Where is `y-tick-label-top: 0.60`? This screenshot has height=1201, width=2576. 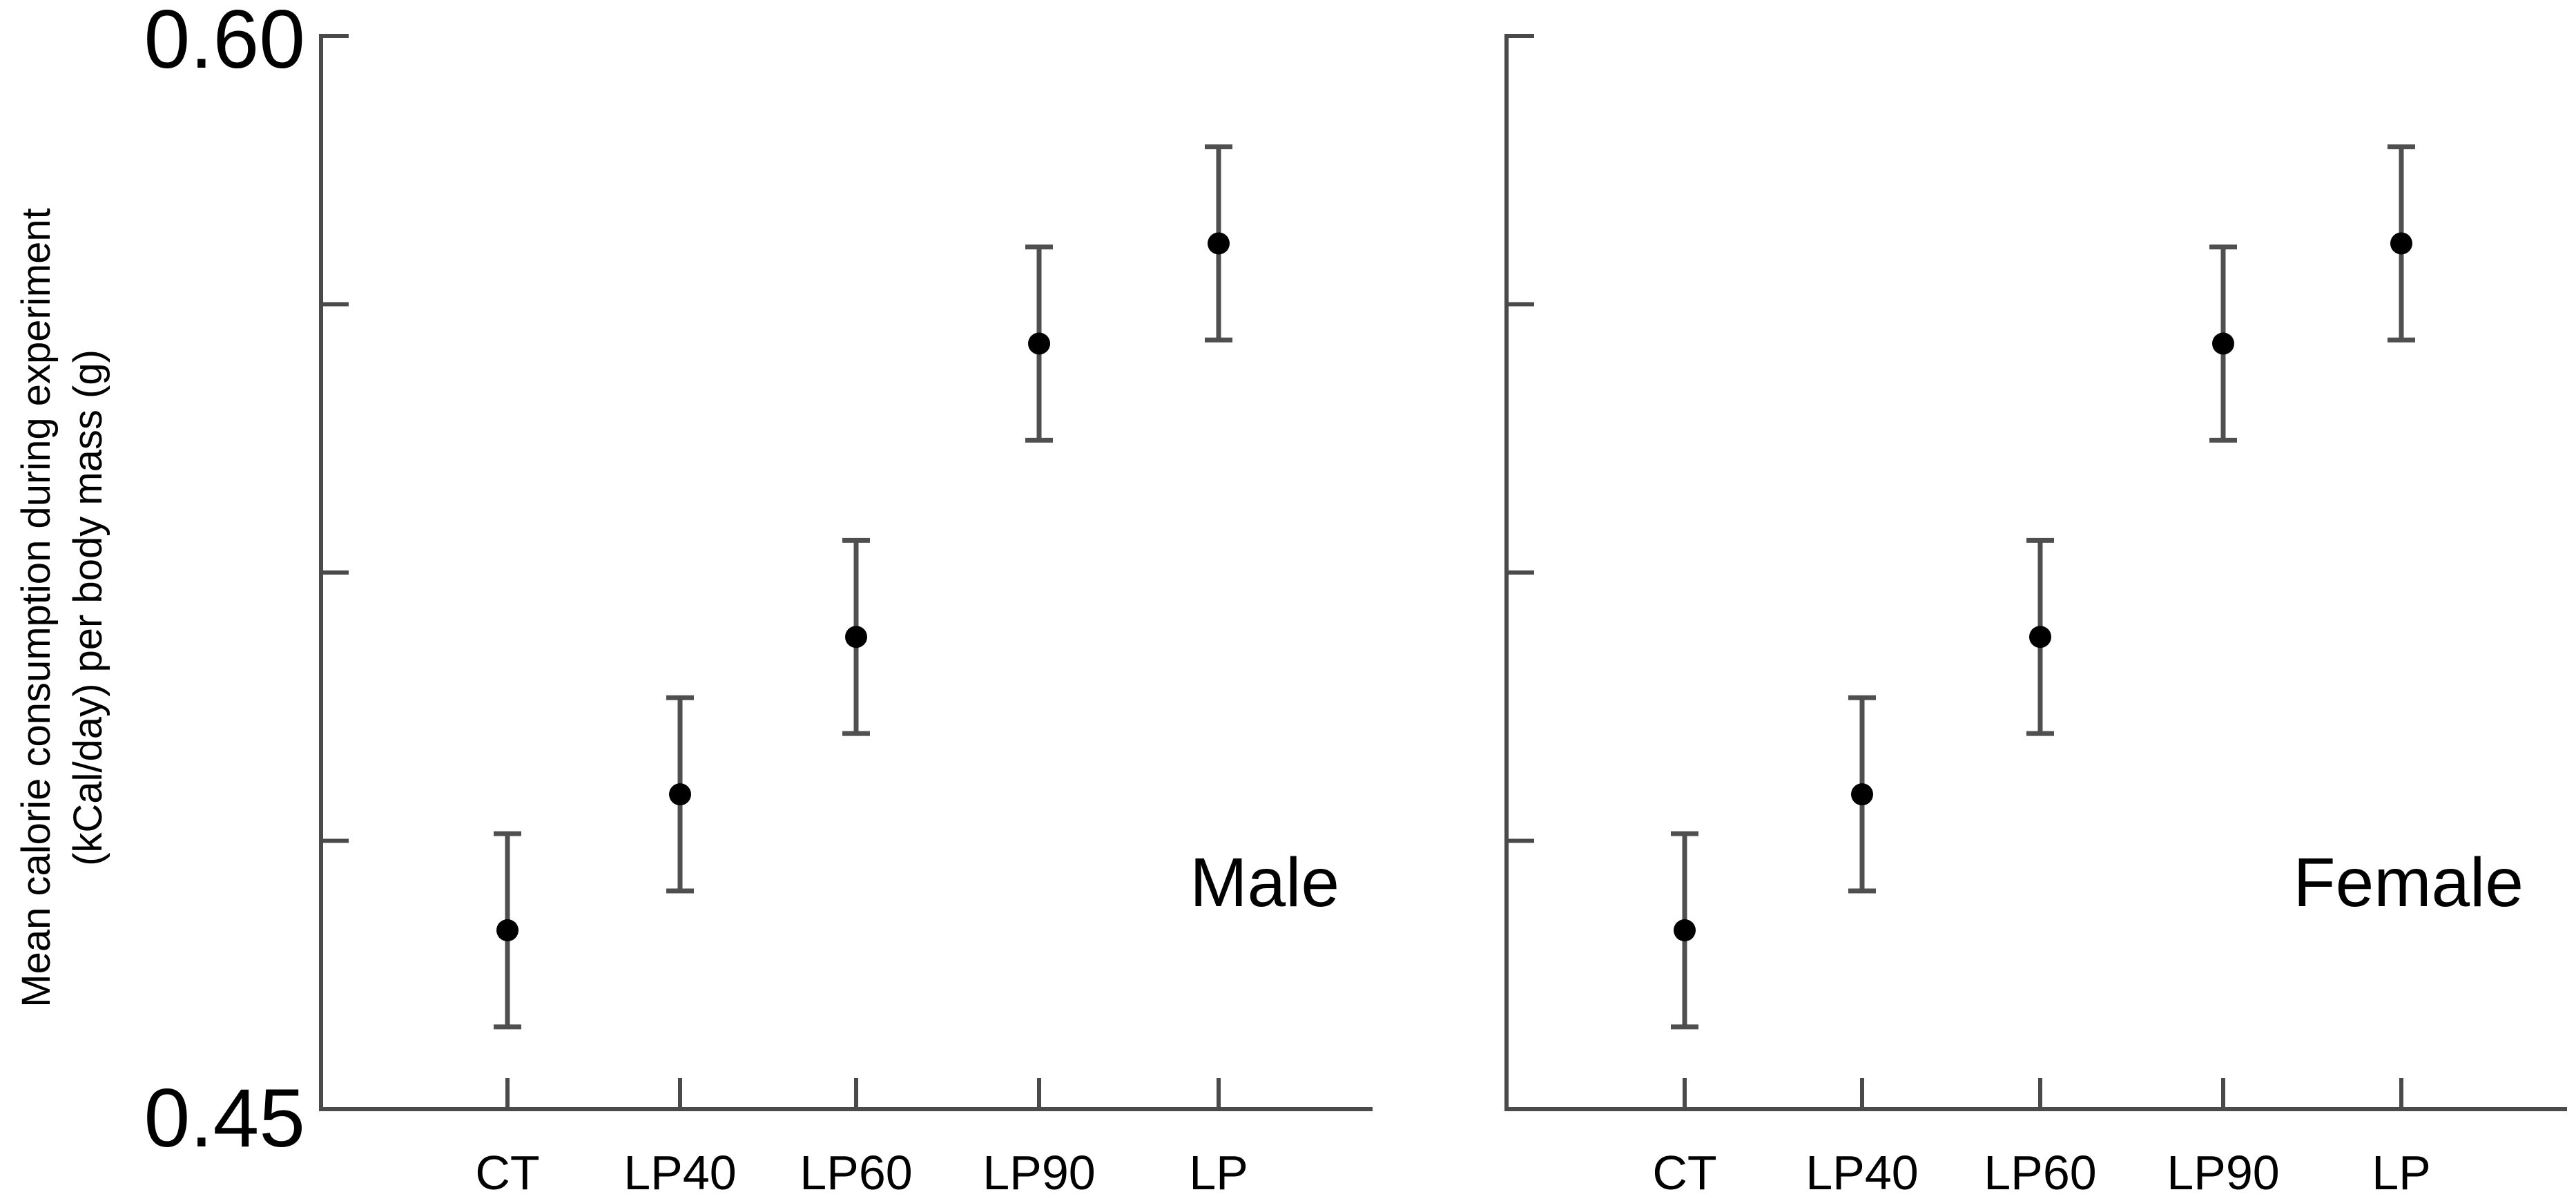
y-tick-label-top: 0.60 is located at coordinates (225, 43).